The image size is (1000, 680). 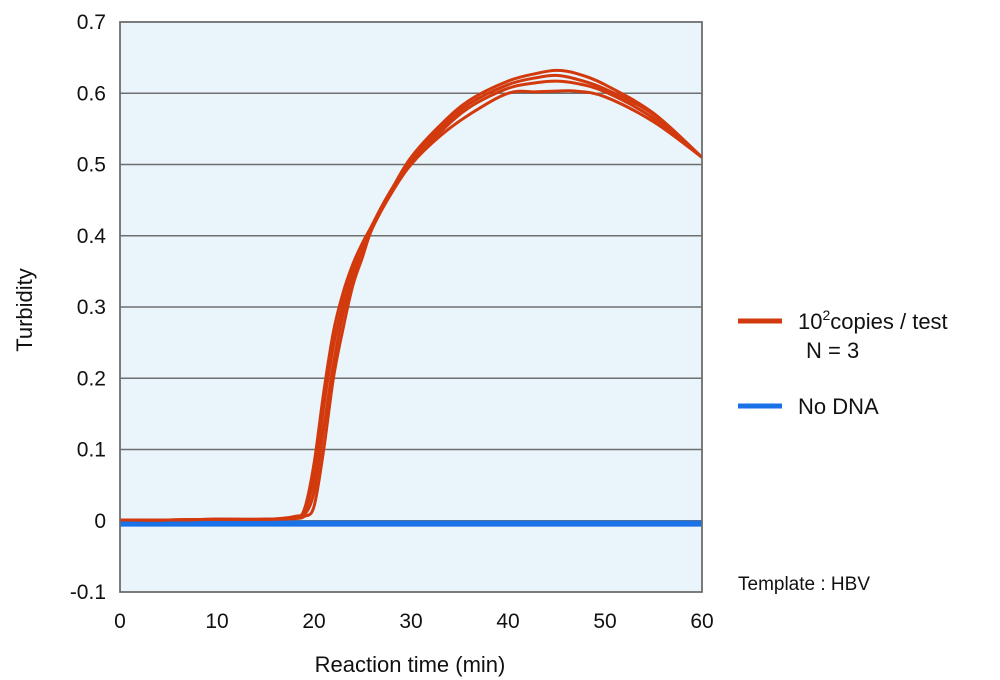 I want to click on x-tick-label: 60, so click(x=701, y=621).